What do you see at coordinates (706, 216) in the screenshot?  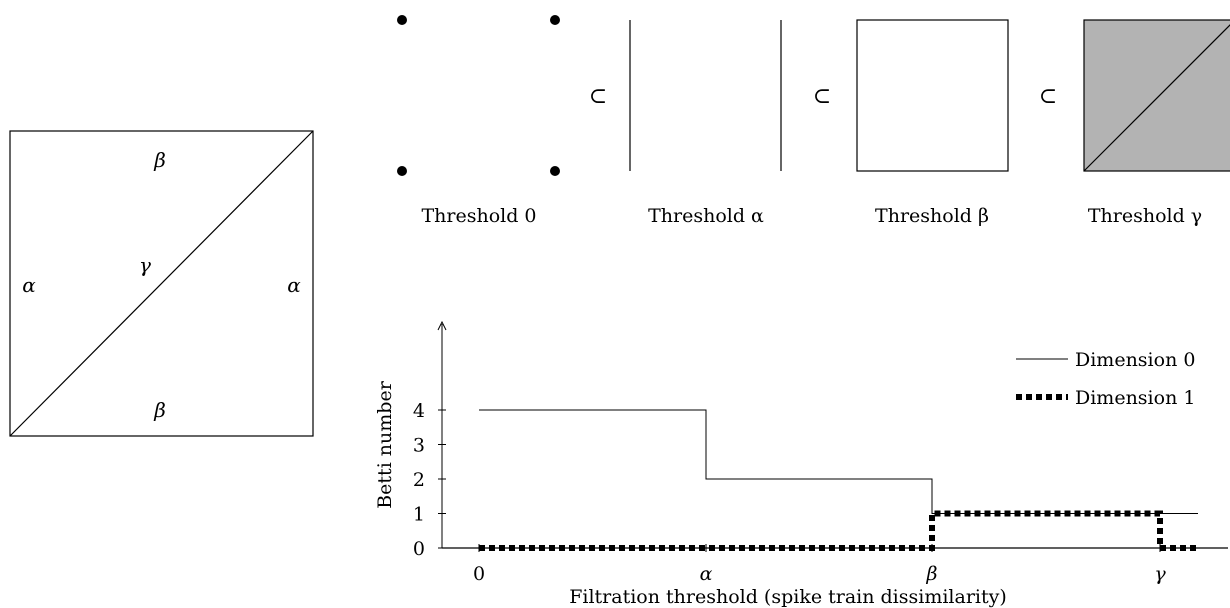 I see `stage-label: Threshold α` at bounding box center [706, 216].